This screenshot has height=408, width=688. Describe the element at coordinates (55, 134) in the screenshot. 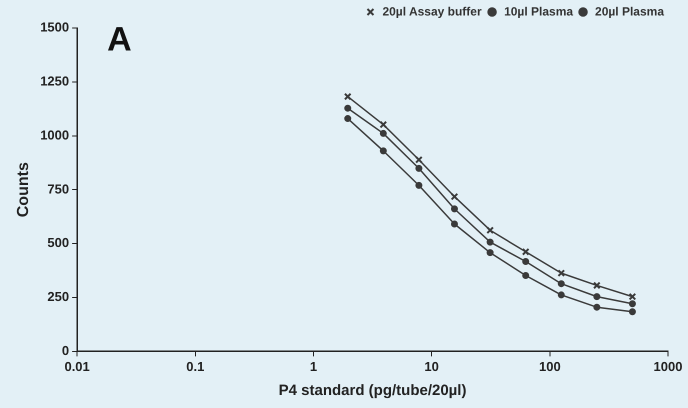

I see `y-tick-label: 1000` at that location.